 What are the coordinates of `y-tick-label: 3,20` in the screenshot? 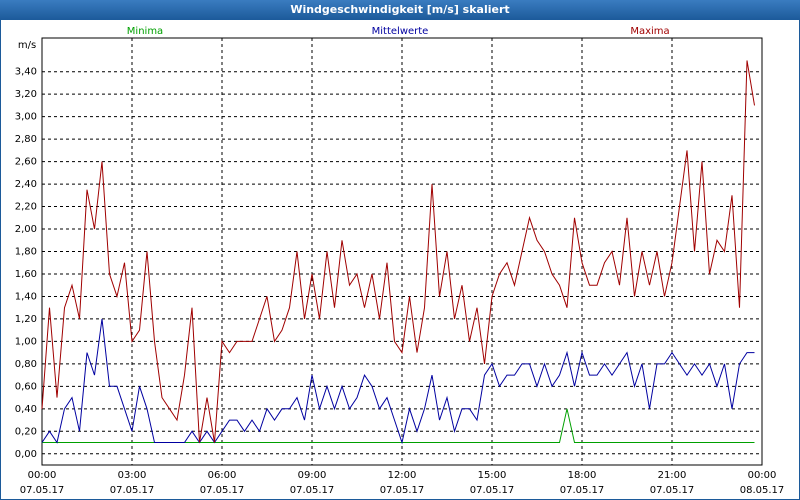 It's located at (26, 94).